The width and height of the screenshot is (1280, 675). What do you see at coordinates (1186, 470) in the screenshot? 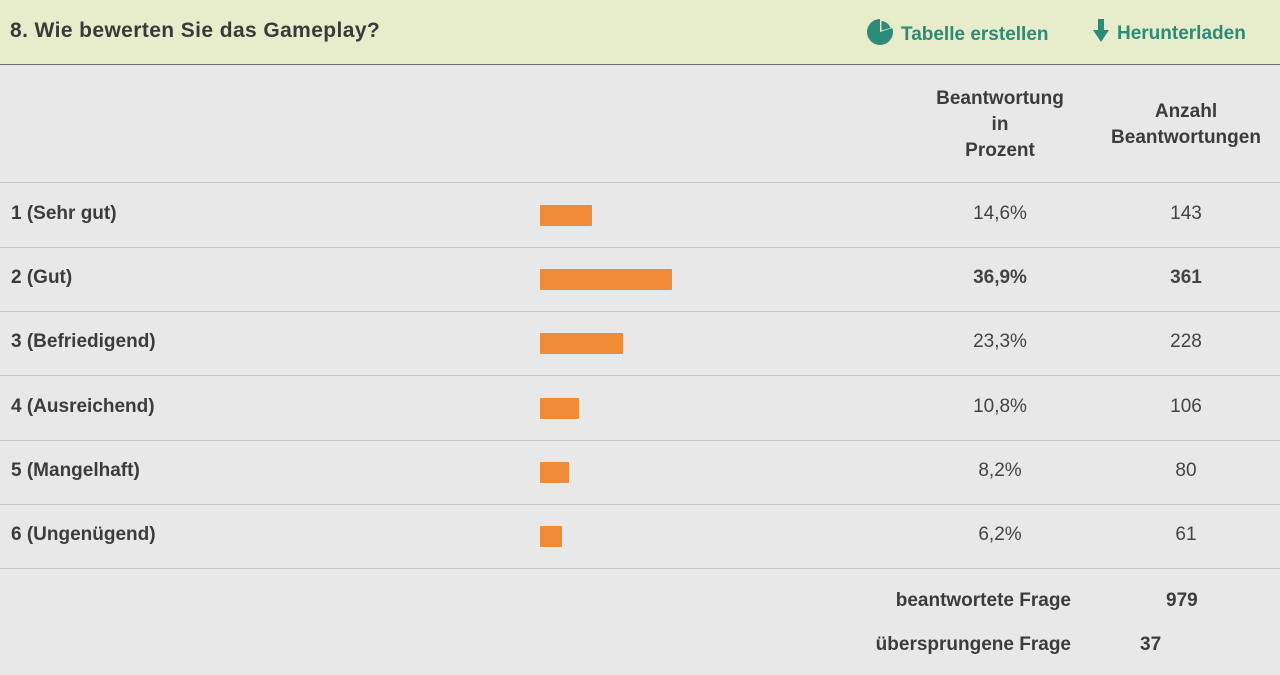
I see `answer-count: 80` at bounding box center [1186, 470].